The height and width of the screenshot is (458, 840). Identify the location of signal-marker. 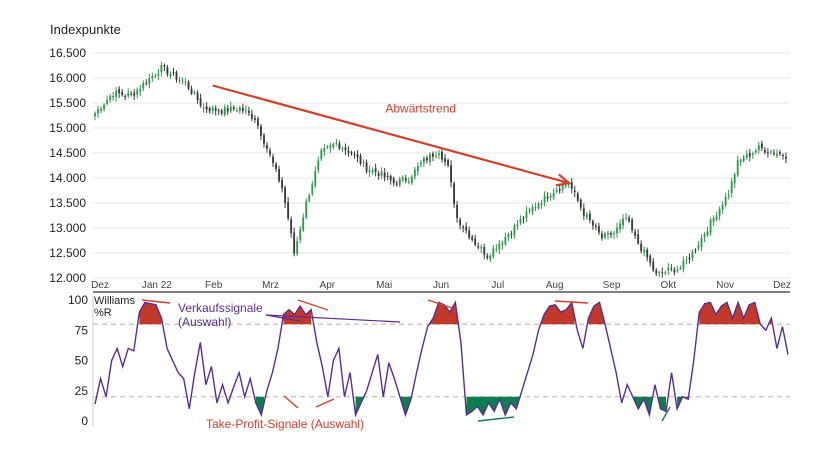
(571, 302).